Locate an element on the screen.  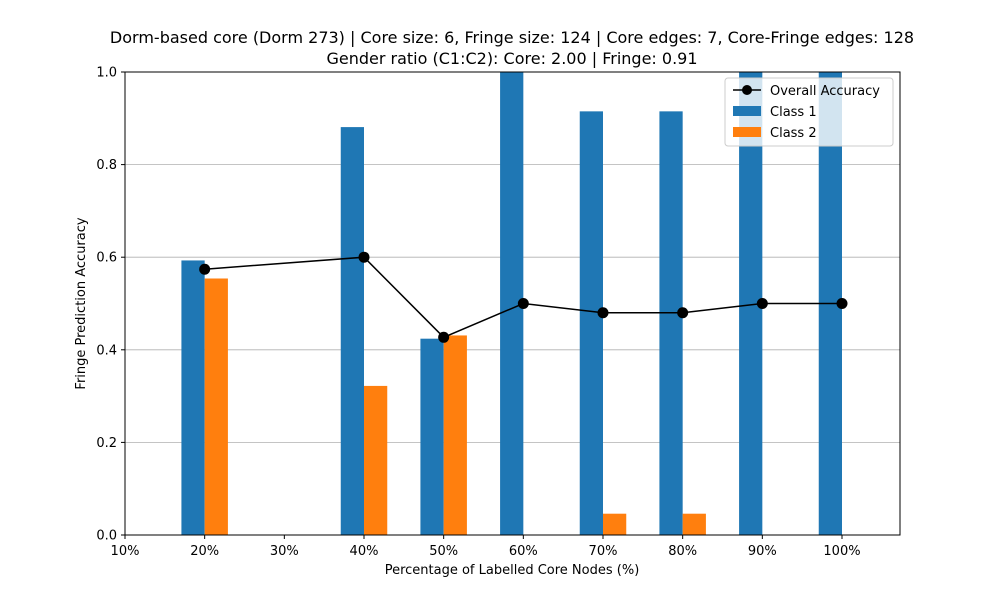
legend-label-class2: Class 2 is located at coordinates (793, 133).